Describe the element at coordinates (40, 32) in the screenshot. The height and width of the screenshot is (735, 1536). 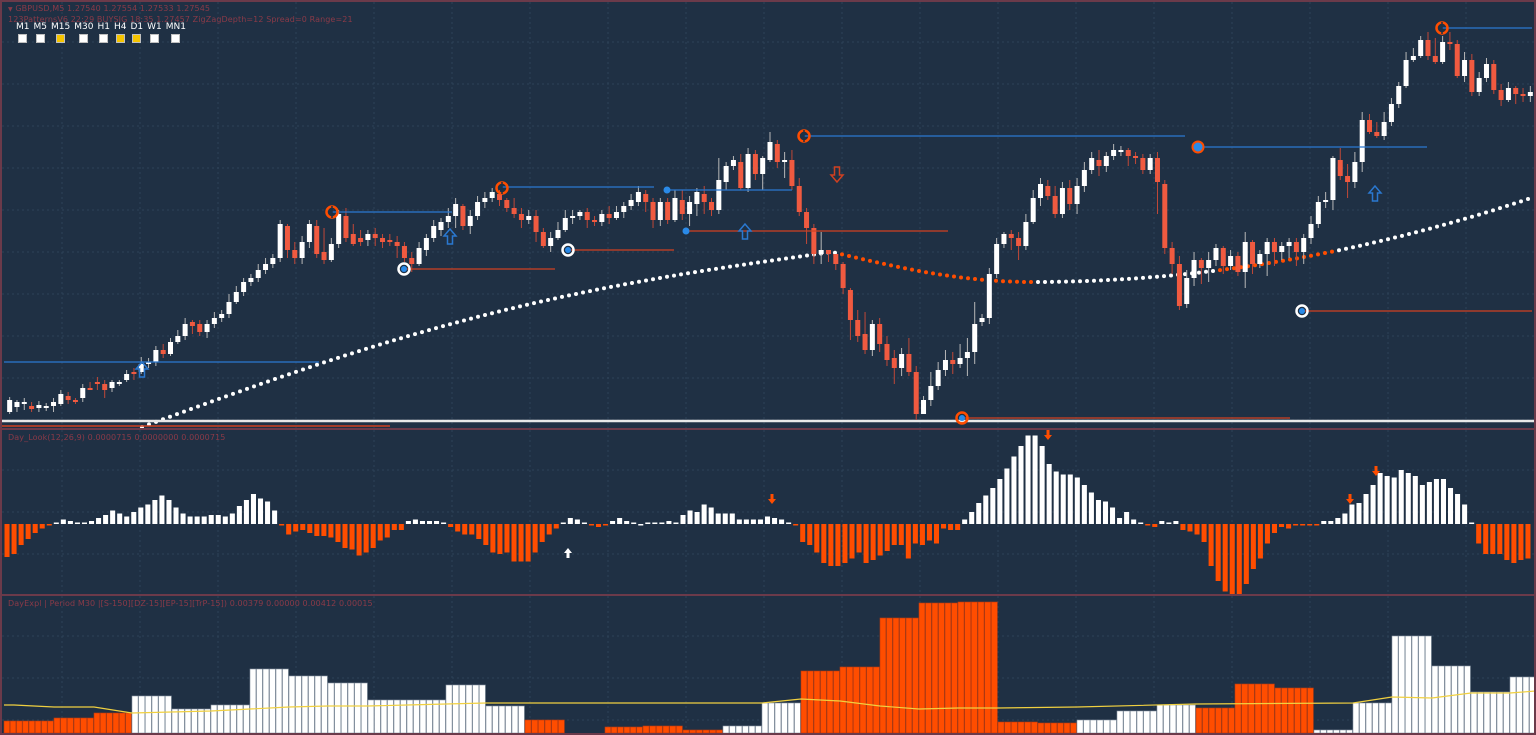
I see `timeframe-m5: M5` at that location.